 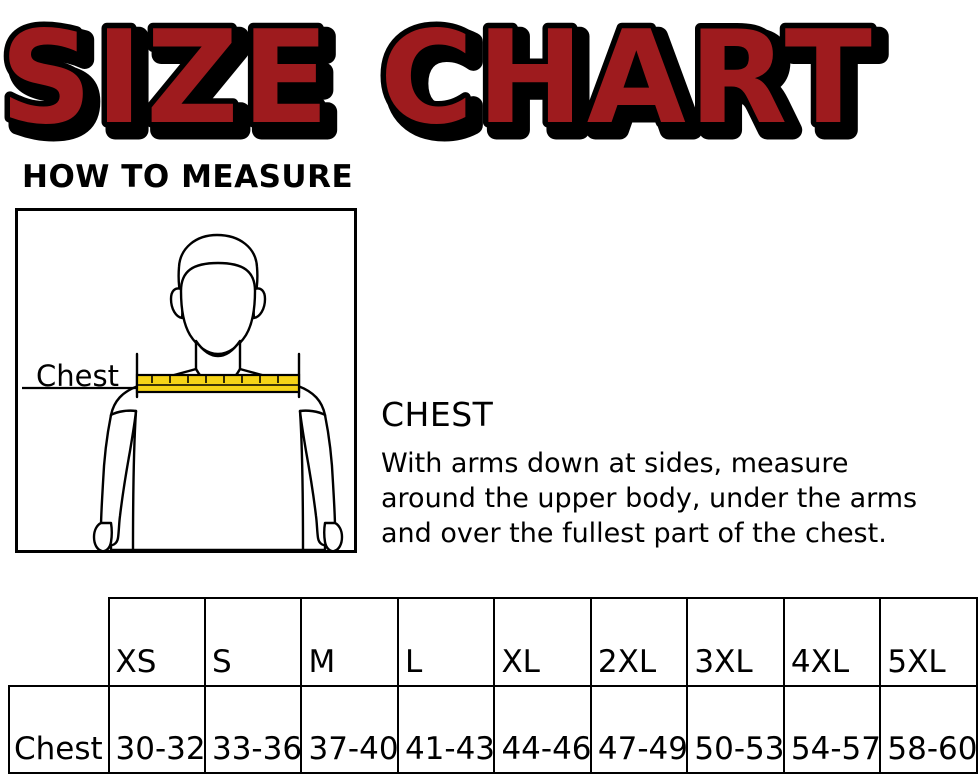 I want to click on table-cell-chest-m: 37-40, so click(x=349, y=729).